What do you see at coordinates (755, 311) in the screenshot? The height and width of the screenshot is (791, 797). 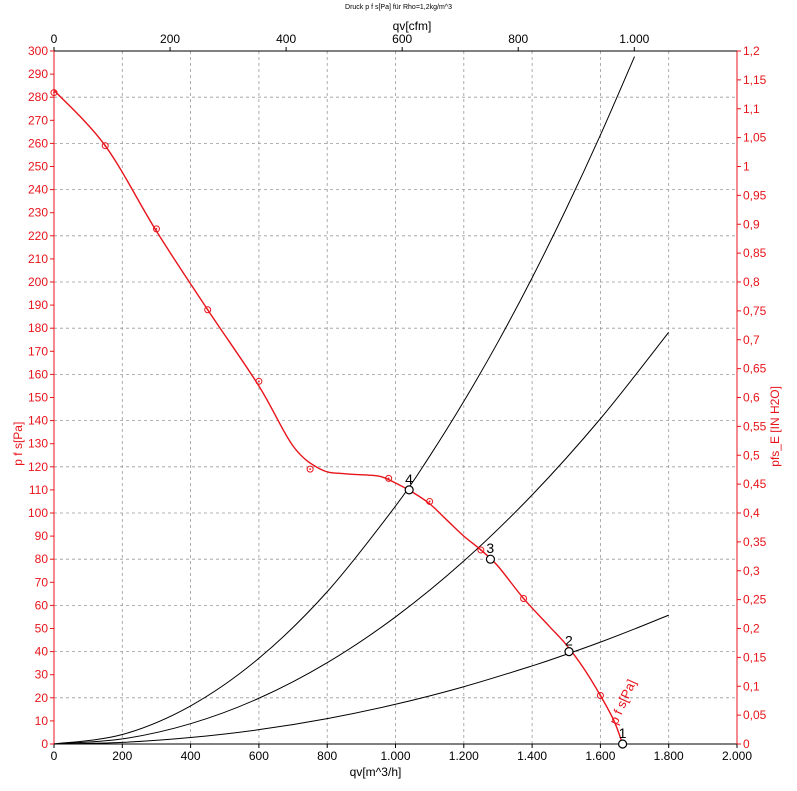 I see `right-tick-label: 0,75` at bounding box center [755, 311].